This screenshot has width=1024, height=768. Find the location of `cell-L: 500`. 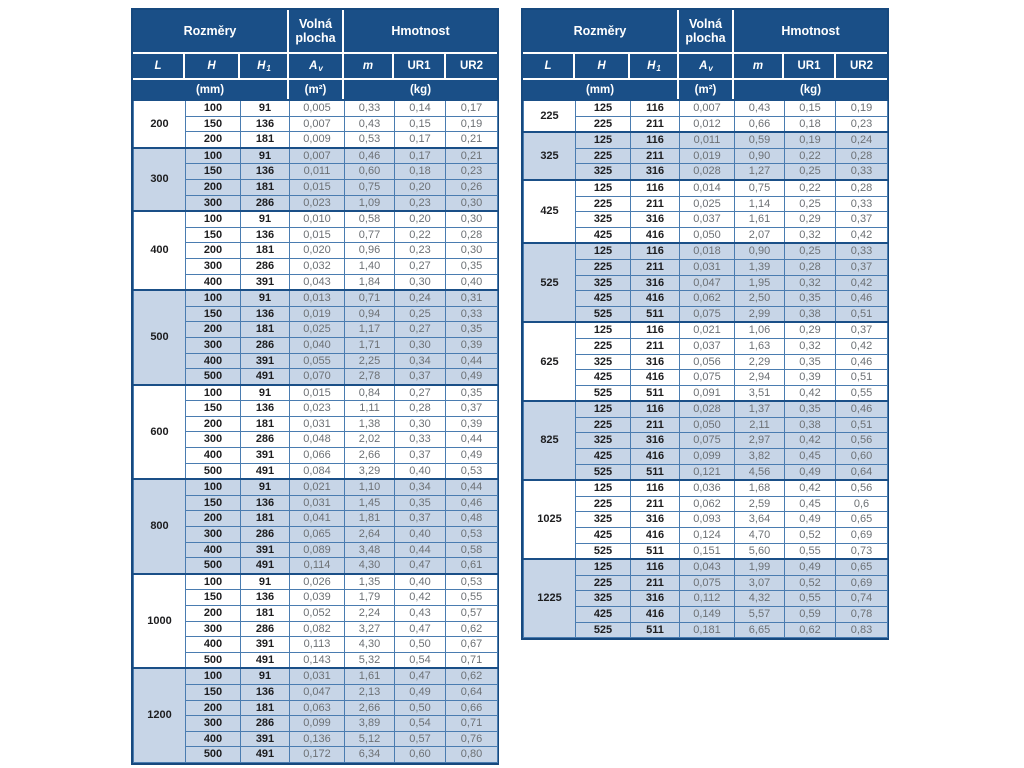

cell-L: 500 is located at coordinates (159, 337).